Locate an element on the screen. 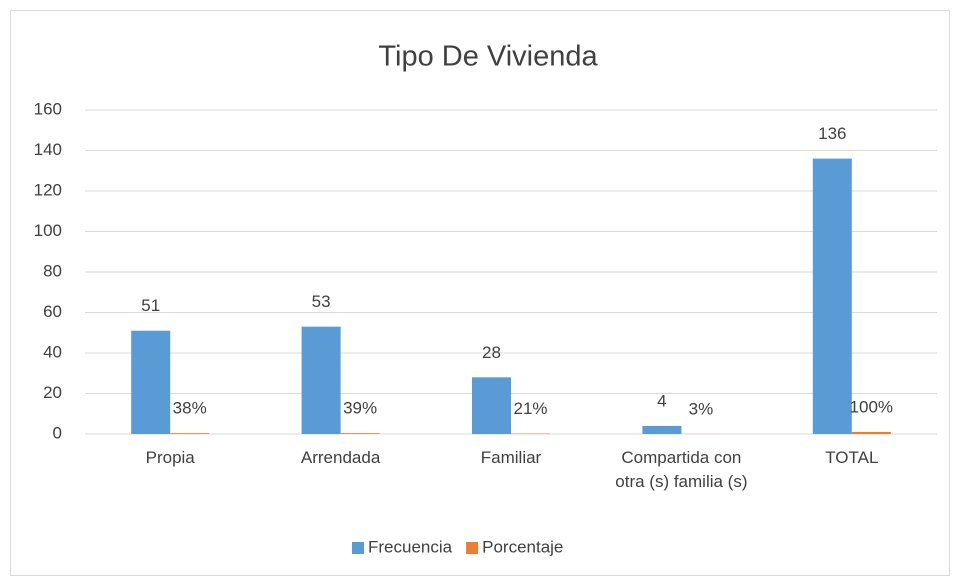 Image resolution: width=959 pixels, height=580 pixels. data-label: 21% is located at coordinates (530, 408).